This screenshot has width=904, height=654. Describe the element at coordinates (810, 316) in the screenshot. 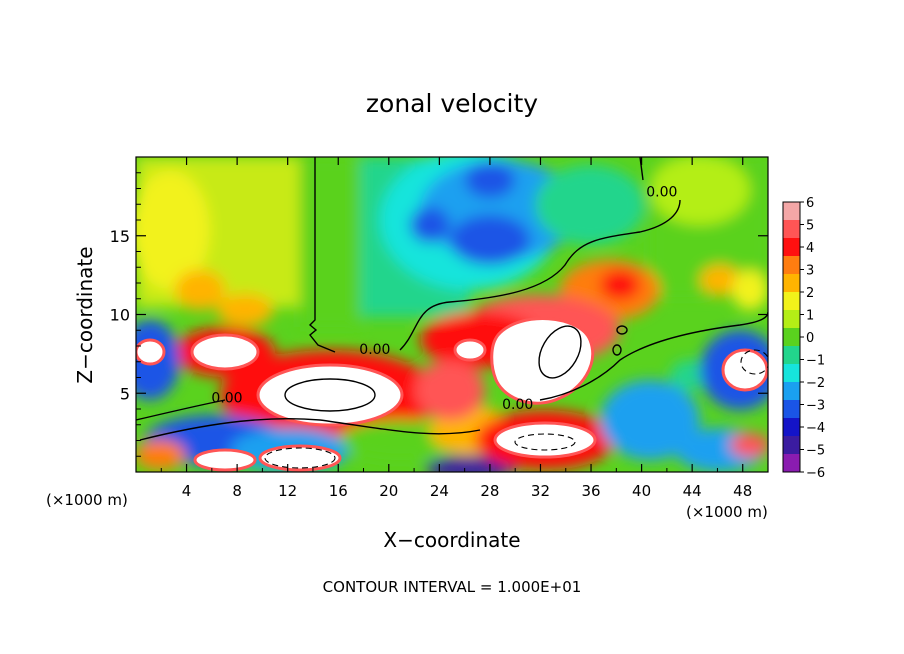

I see `colorbar-tick-label: 1` at that location.